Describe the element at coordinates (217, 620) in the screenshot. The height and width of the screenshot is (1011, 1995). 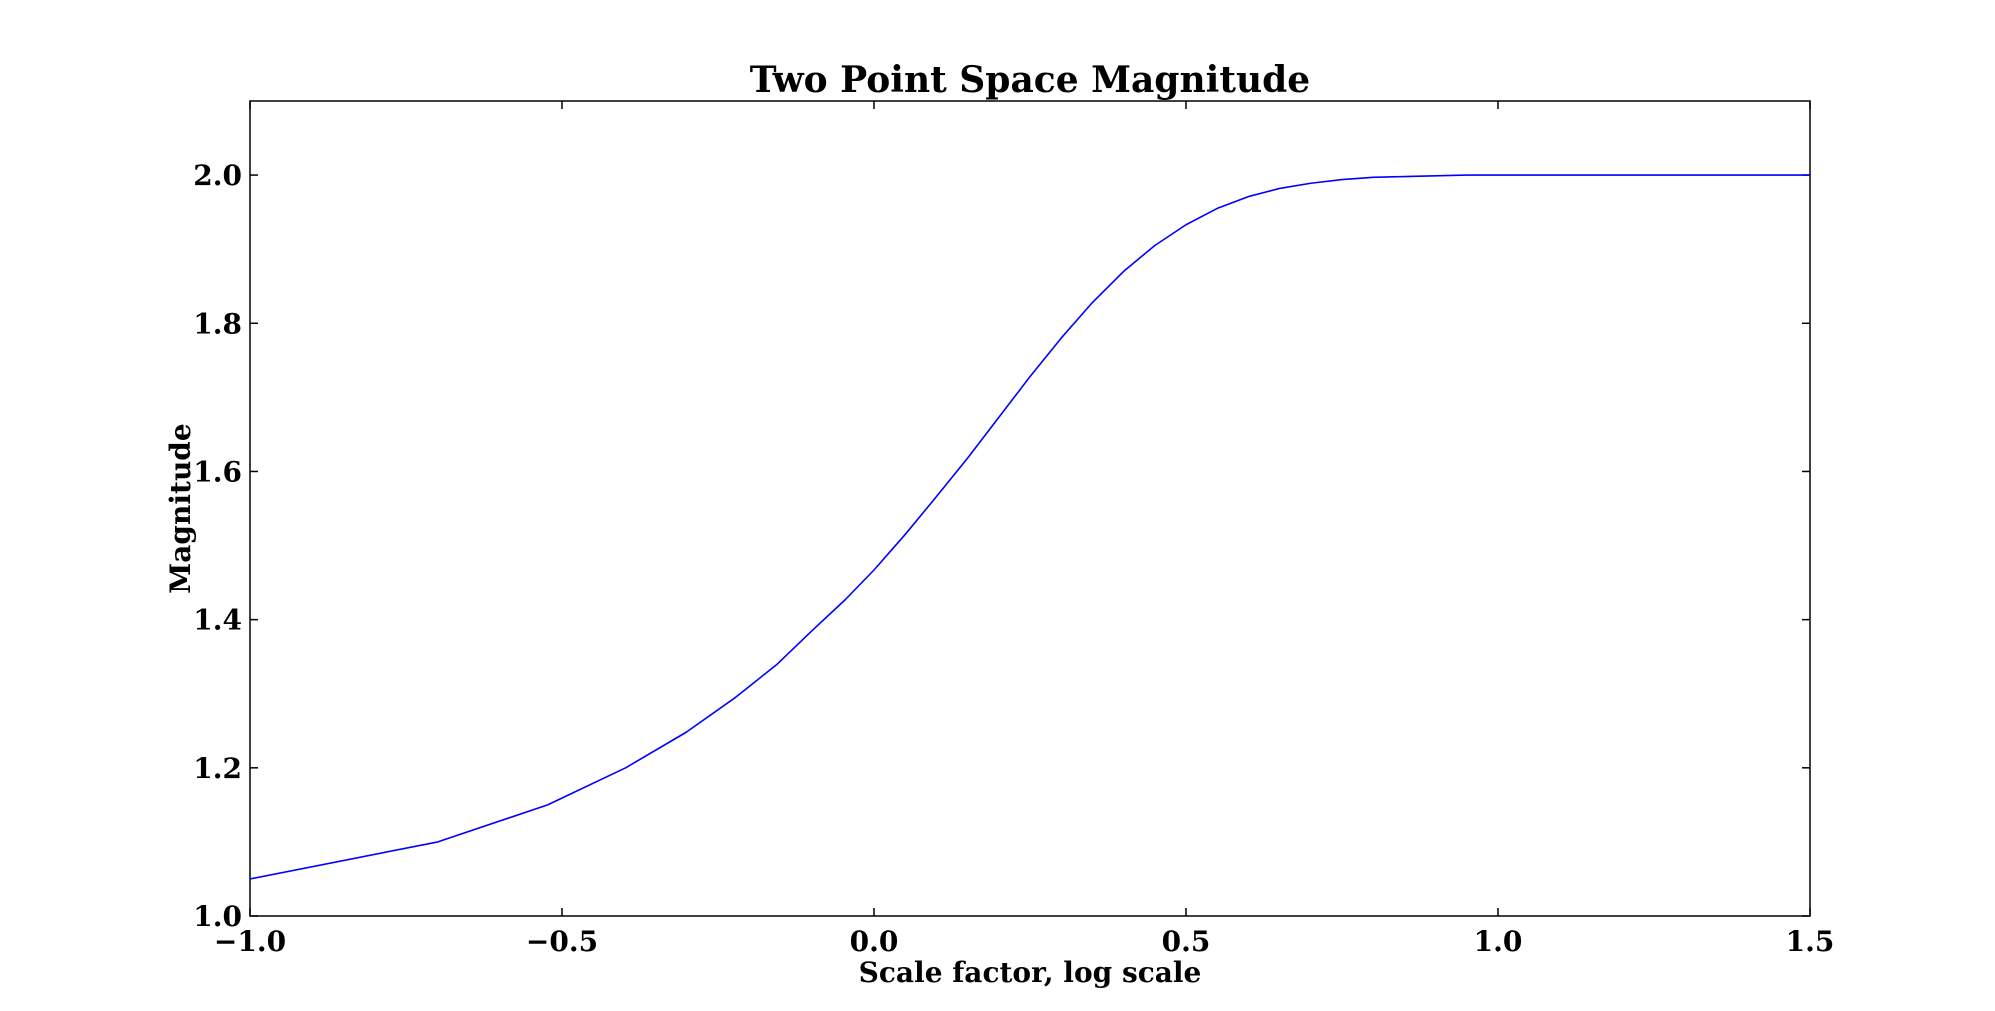
I see `y-tick-label: 1.4` at that location.